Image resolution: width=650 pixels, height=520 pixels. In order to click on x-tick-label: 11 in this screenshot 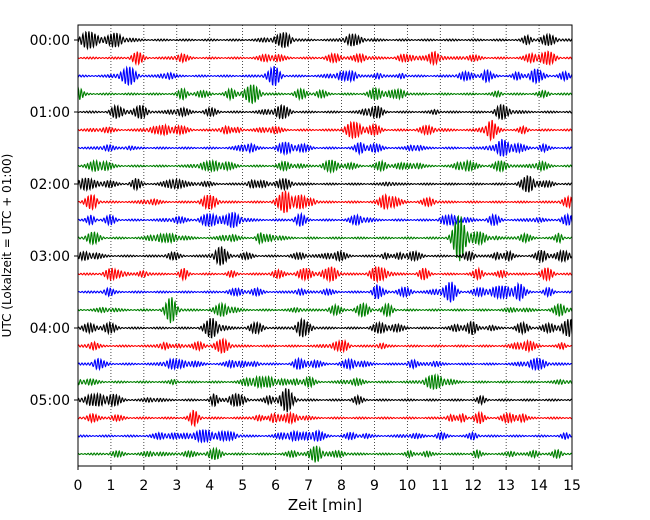, I will do `click(440, 486)`.